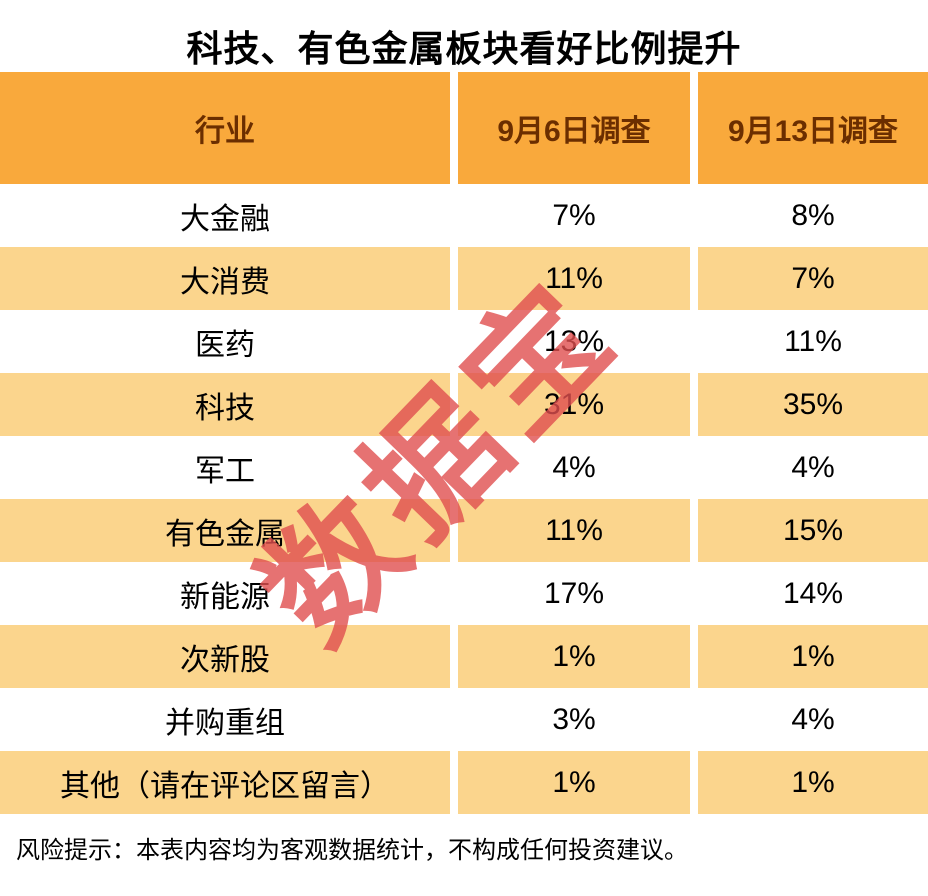 The height and width of the screenshot is (896, 928). What do you see at coordinates (813, 128) in the screenshot?
I see `table-header-sep13: 9月13日调查` at bounding box center [813, 128].